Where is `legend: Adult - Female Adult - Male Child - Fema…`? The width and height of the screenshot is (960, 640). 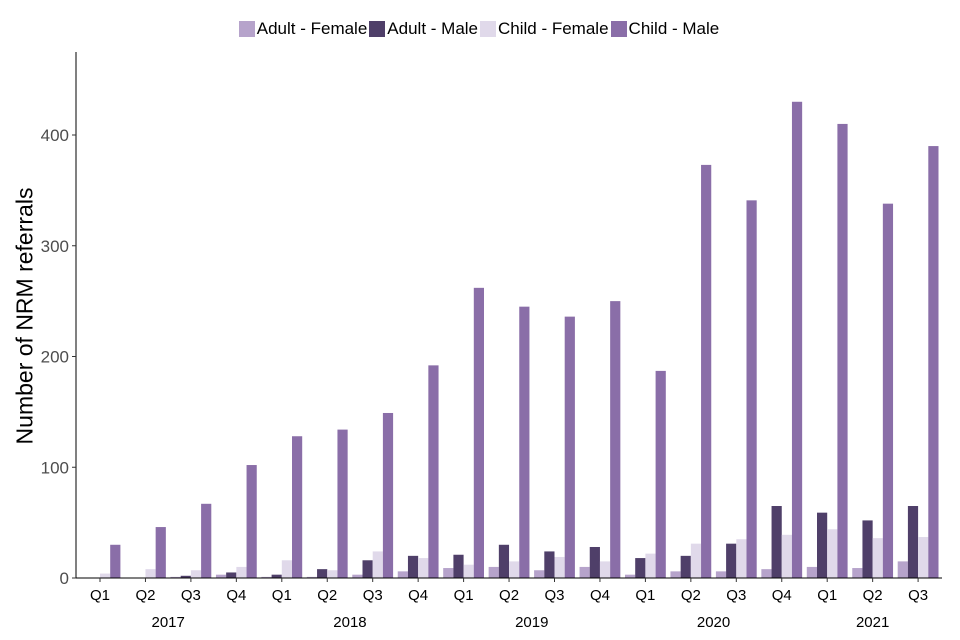 legend: Adult - Female Adult - Male Child - Fema… is located at coordinates (480, 29).